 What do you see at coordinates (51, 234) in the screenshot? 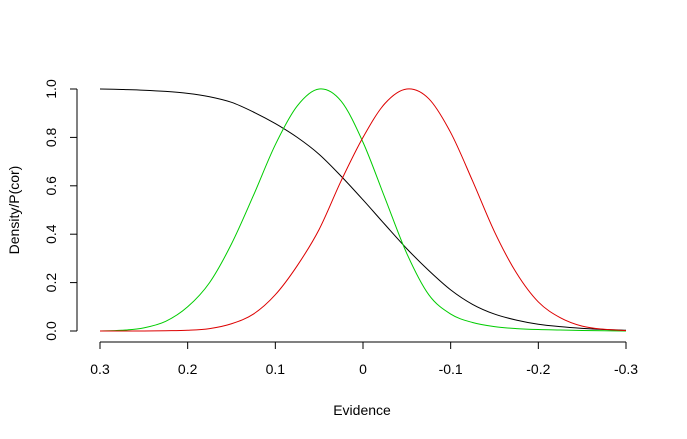
I see `y-tick-label: 0.4` at bounding box center [51, 234].